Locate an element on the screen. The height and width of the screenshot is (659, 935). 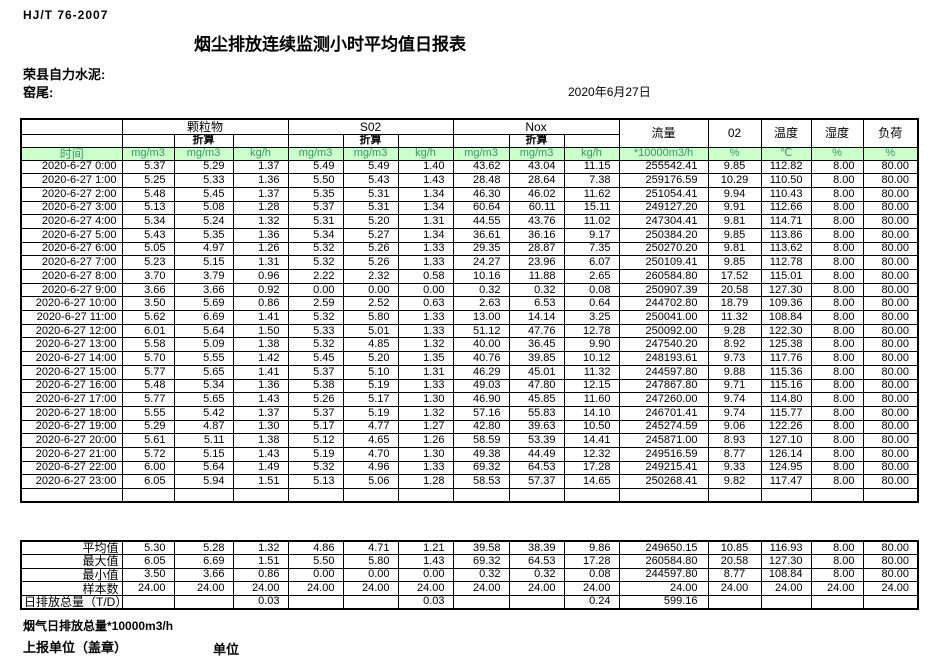
value-cell: 125.38 is located at coordinates (786, 345).